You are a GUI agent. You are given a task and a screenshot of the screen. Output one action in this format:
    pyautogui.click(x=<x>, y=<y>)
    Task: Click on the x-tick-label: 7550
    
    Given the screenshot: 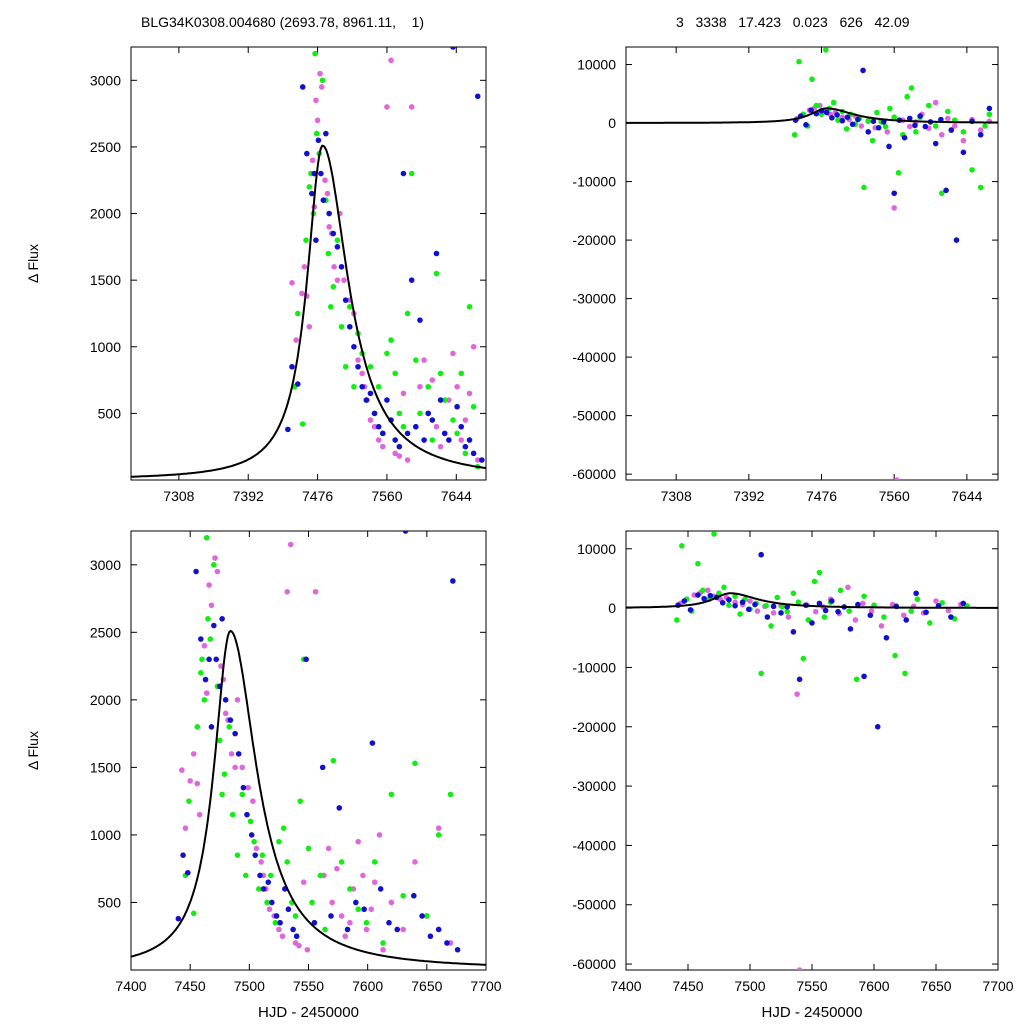 What is the action you would take?
    pyautogui.click(x=308, y=986)
    